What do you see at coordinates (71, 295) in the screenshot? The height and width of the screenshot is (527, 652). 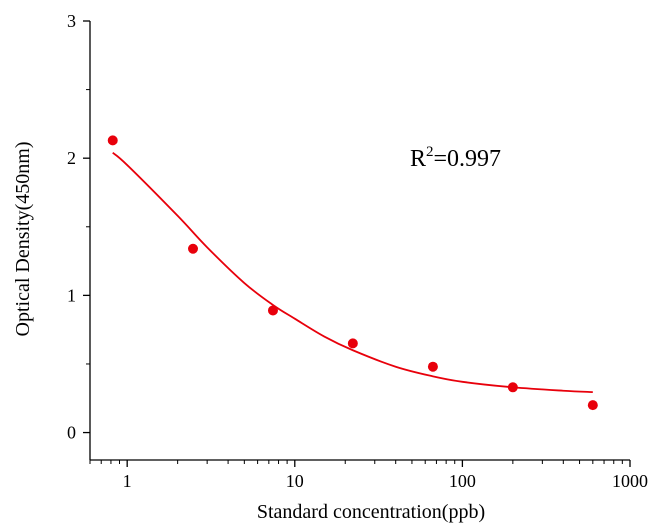 I see `y-tick-label: 1` at bounding box center [71, 295].